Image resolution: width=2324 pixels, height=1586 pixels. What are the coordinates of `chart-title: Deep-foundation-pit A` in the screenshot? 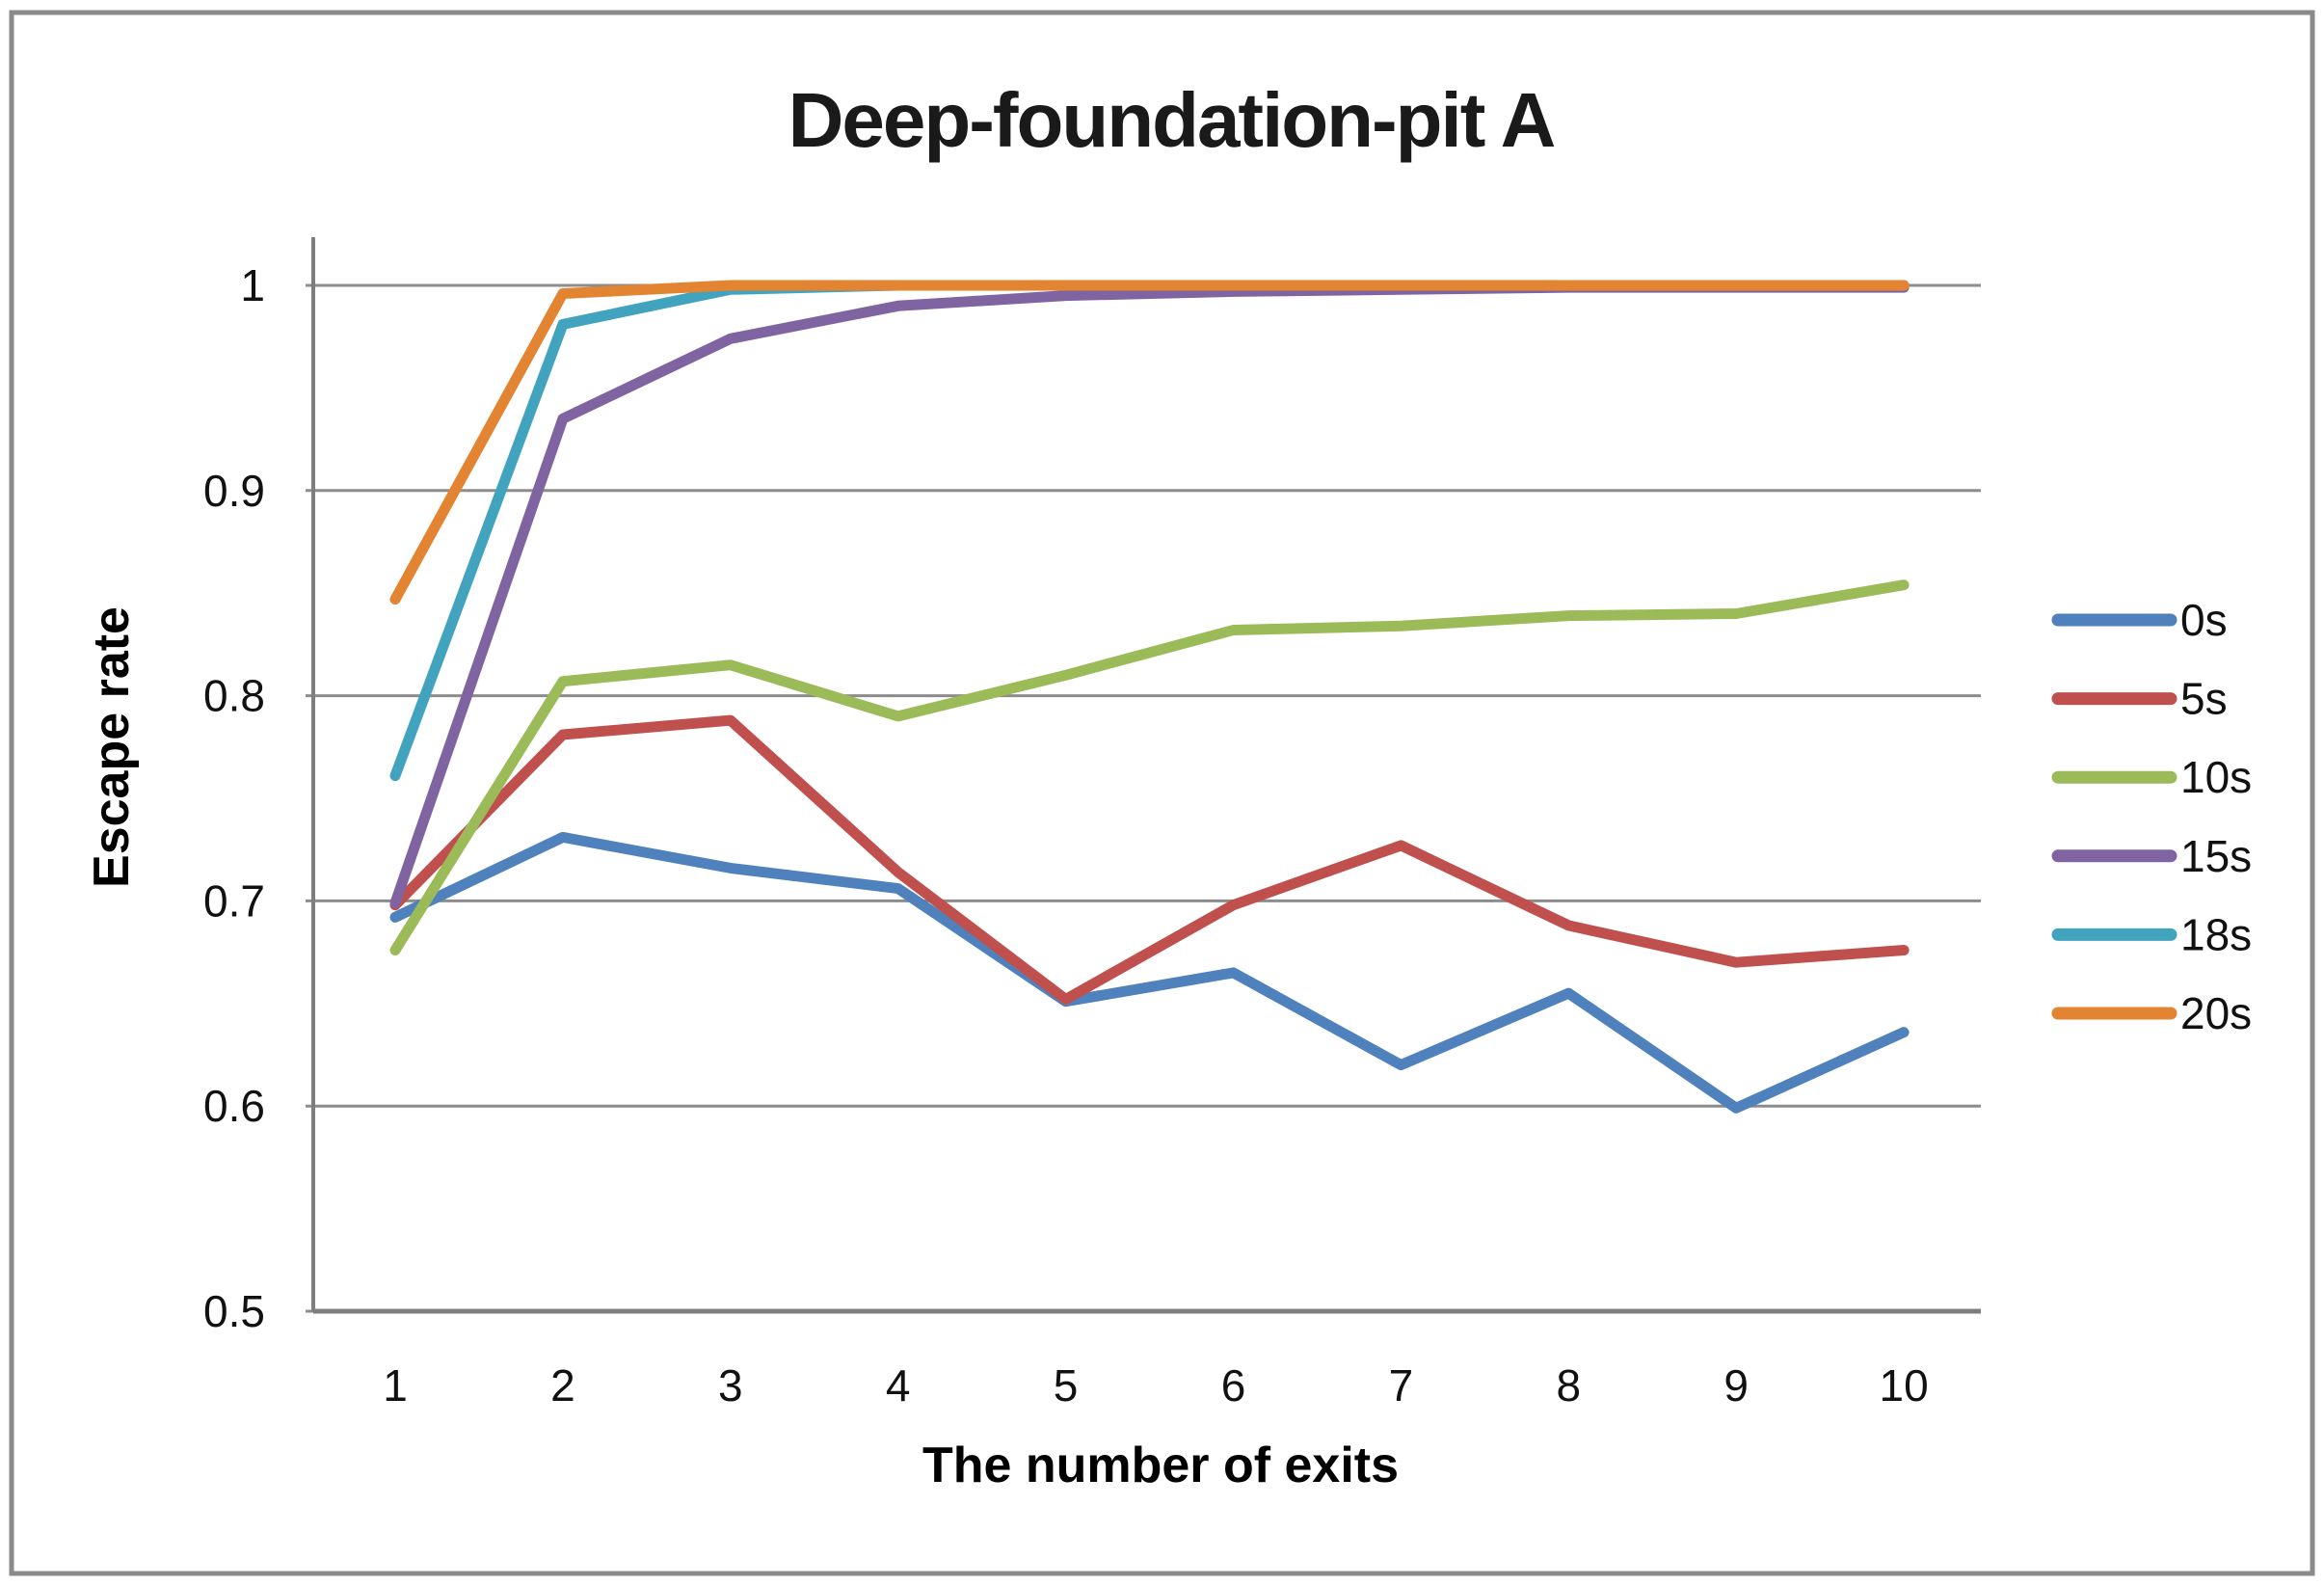 It's located at (1171, 120).